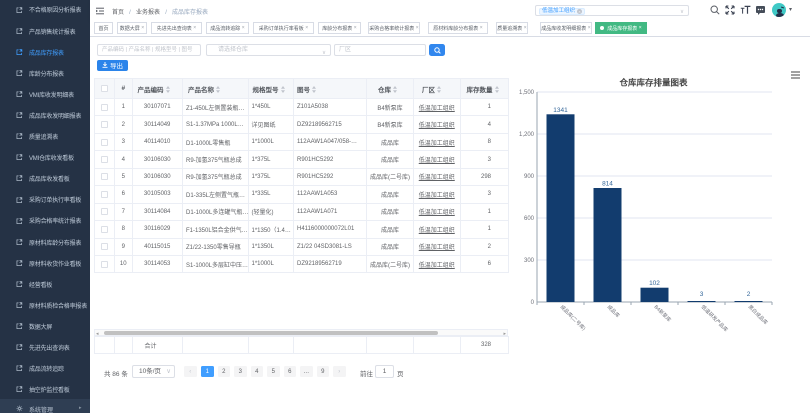 The height and width of the screenshot is (413, 810). What do you see at coordinates (653, 83) in the screenshot?
I see `svg-text: 仓库库存排量图表` at bounding box center [653, 83].